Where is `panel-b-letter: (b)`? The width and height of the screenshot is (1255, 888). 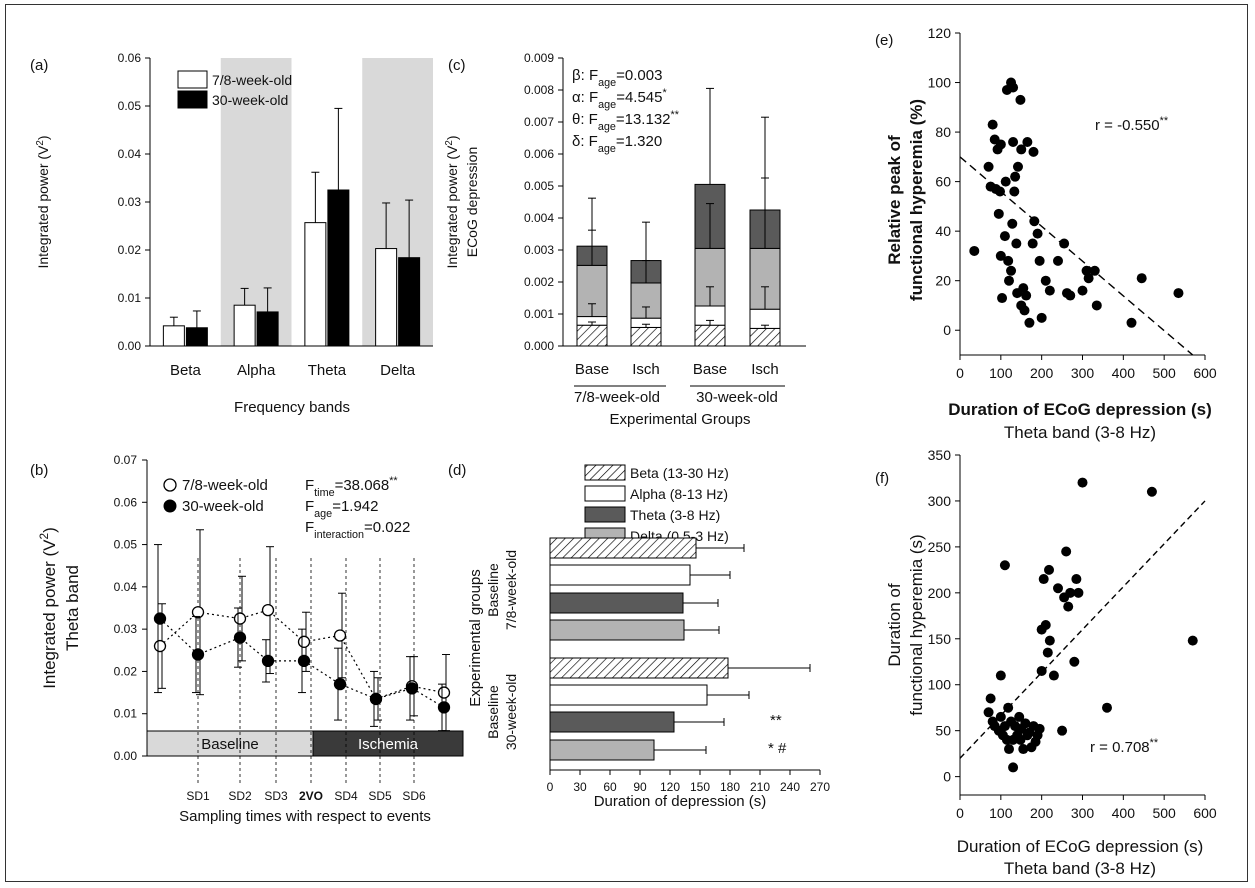 panel-b-letter: (b) is located at coordinates (39, 470).